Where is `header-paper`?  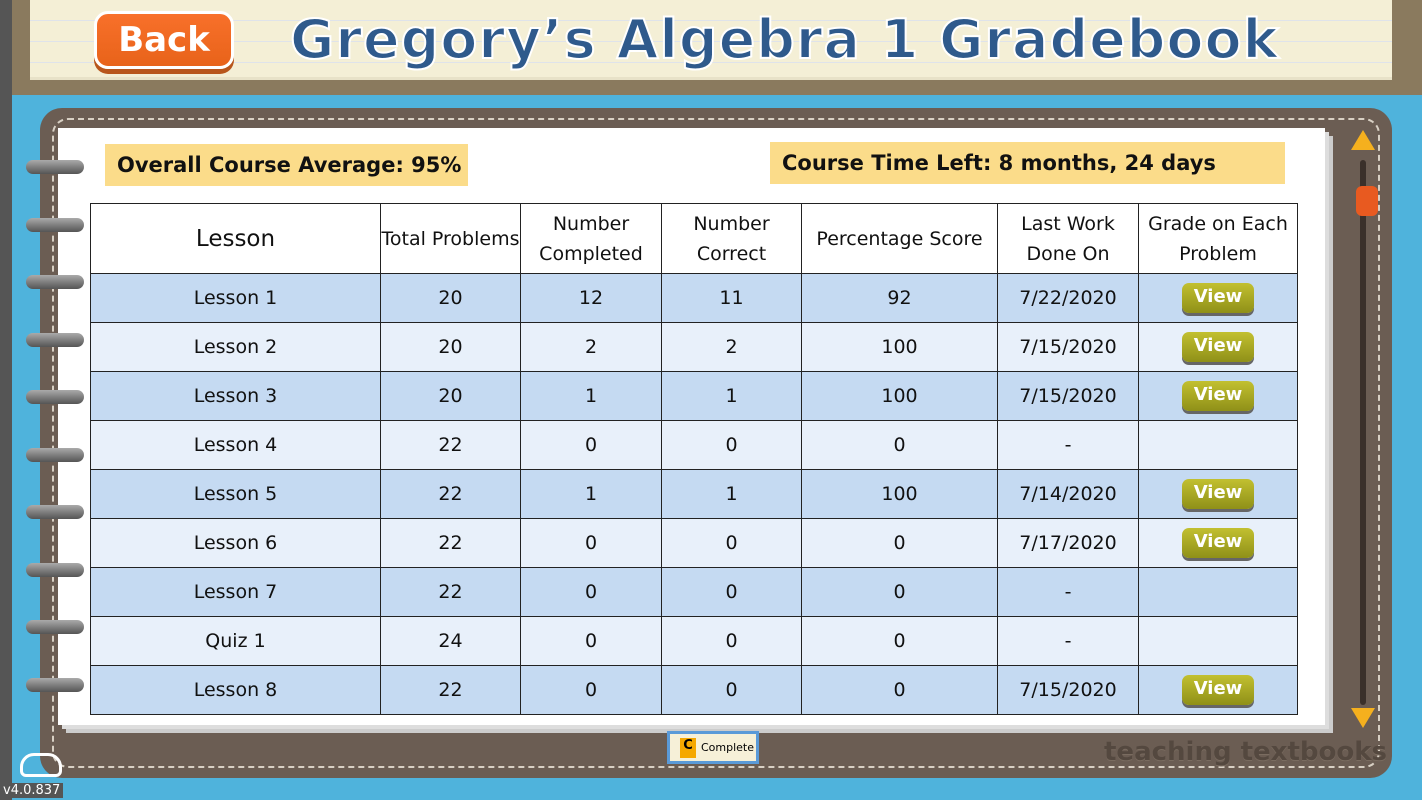
header-paper is located at coordinates (711, 40).